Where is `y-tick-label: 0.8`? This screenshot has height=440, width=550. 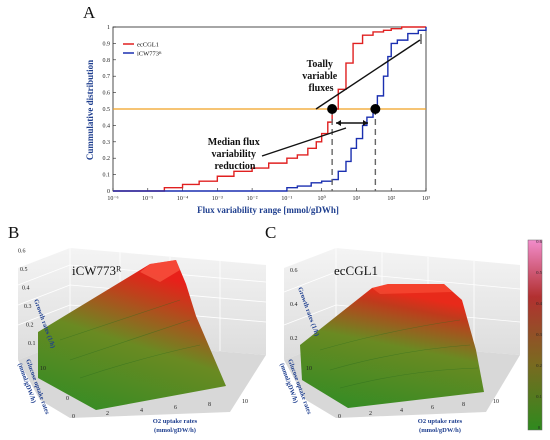
y-tick-label: 0.8 is located at coordinates (107, 61).